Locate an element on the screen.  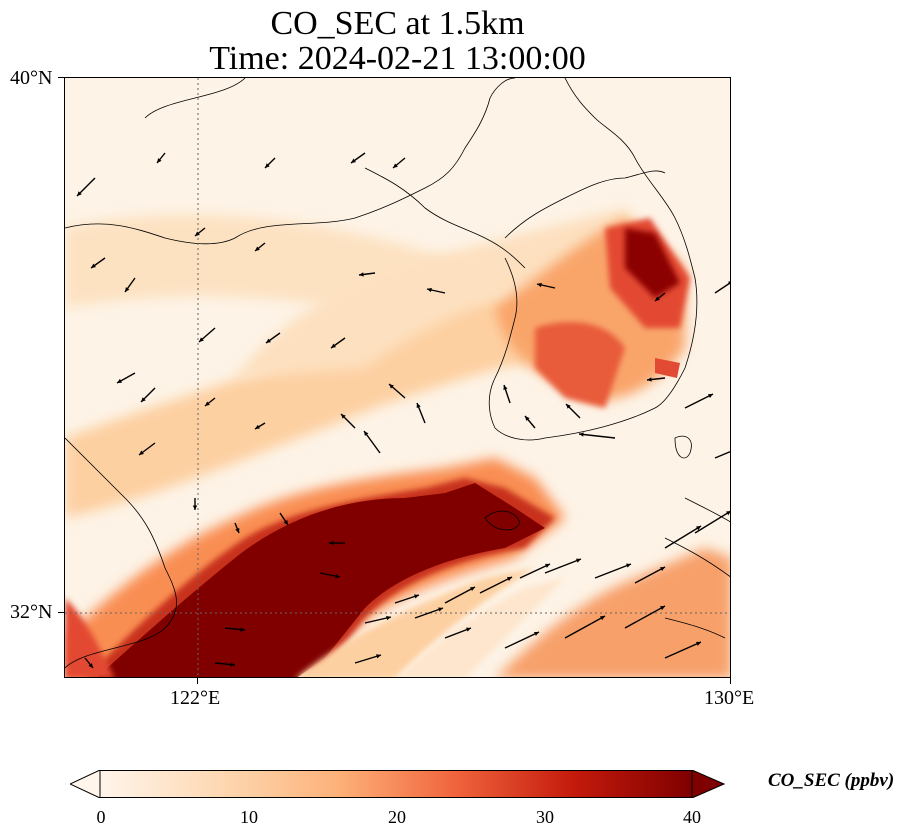
colorbar-extend-high is located at coordinates (708, 784).